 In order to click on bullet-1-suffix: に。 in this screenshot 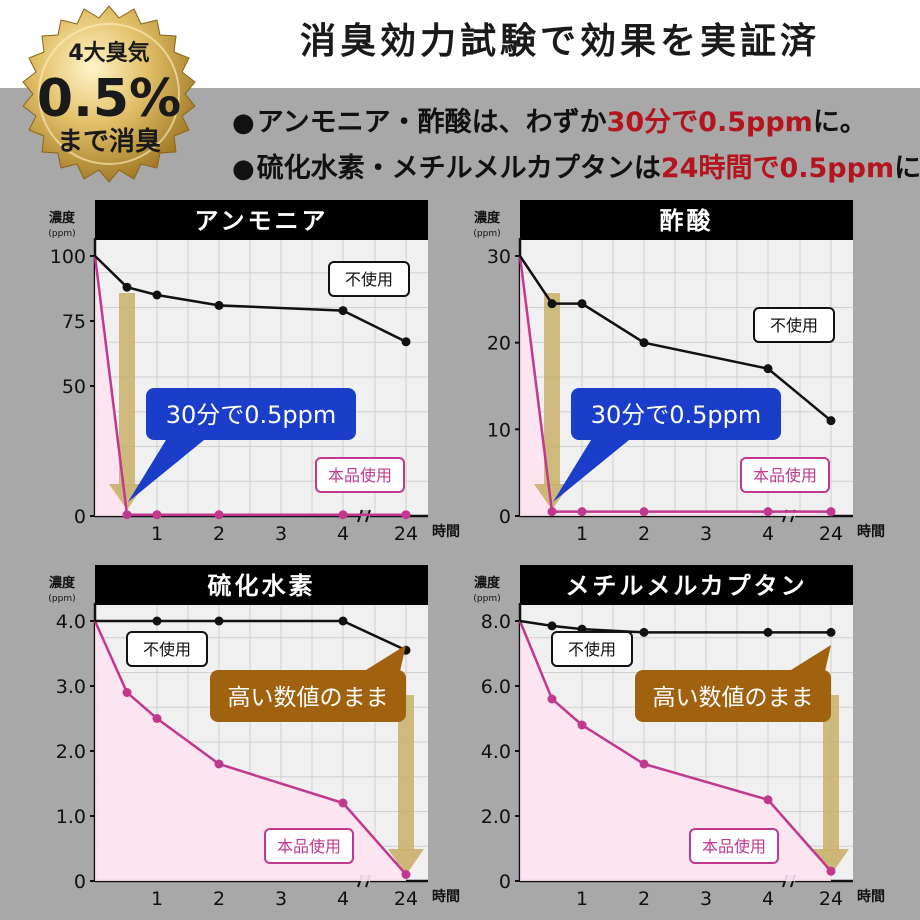, I will do `click(839, 122)`.